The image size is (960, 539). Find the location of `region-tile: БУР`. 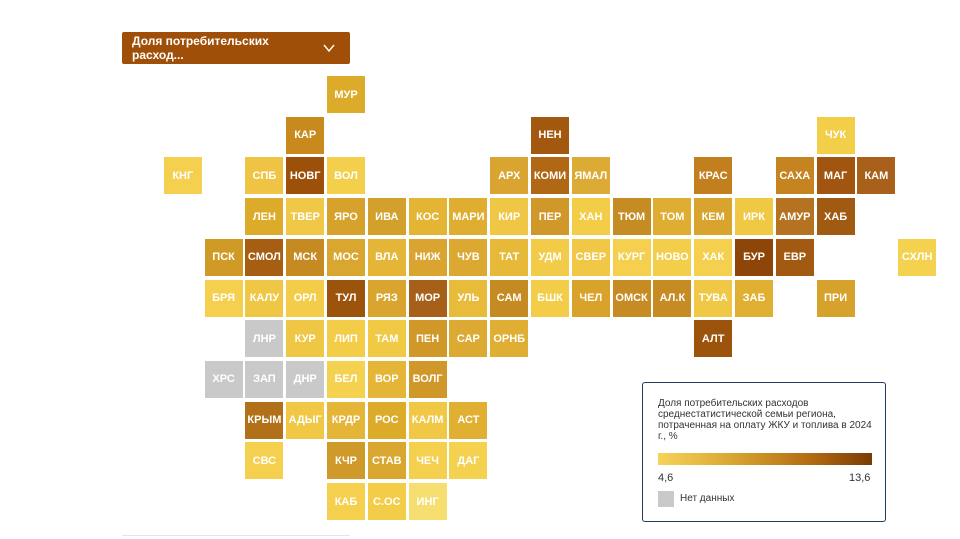

region-tile: БУР is located at coordinates (754, 257).